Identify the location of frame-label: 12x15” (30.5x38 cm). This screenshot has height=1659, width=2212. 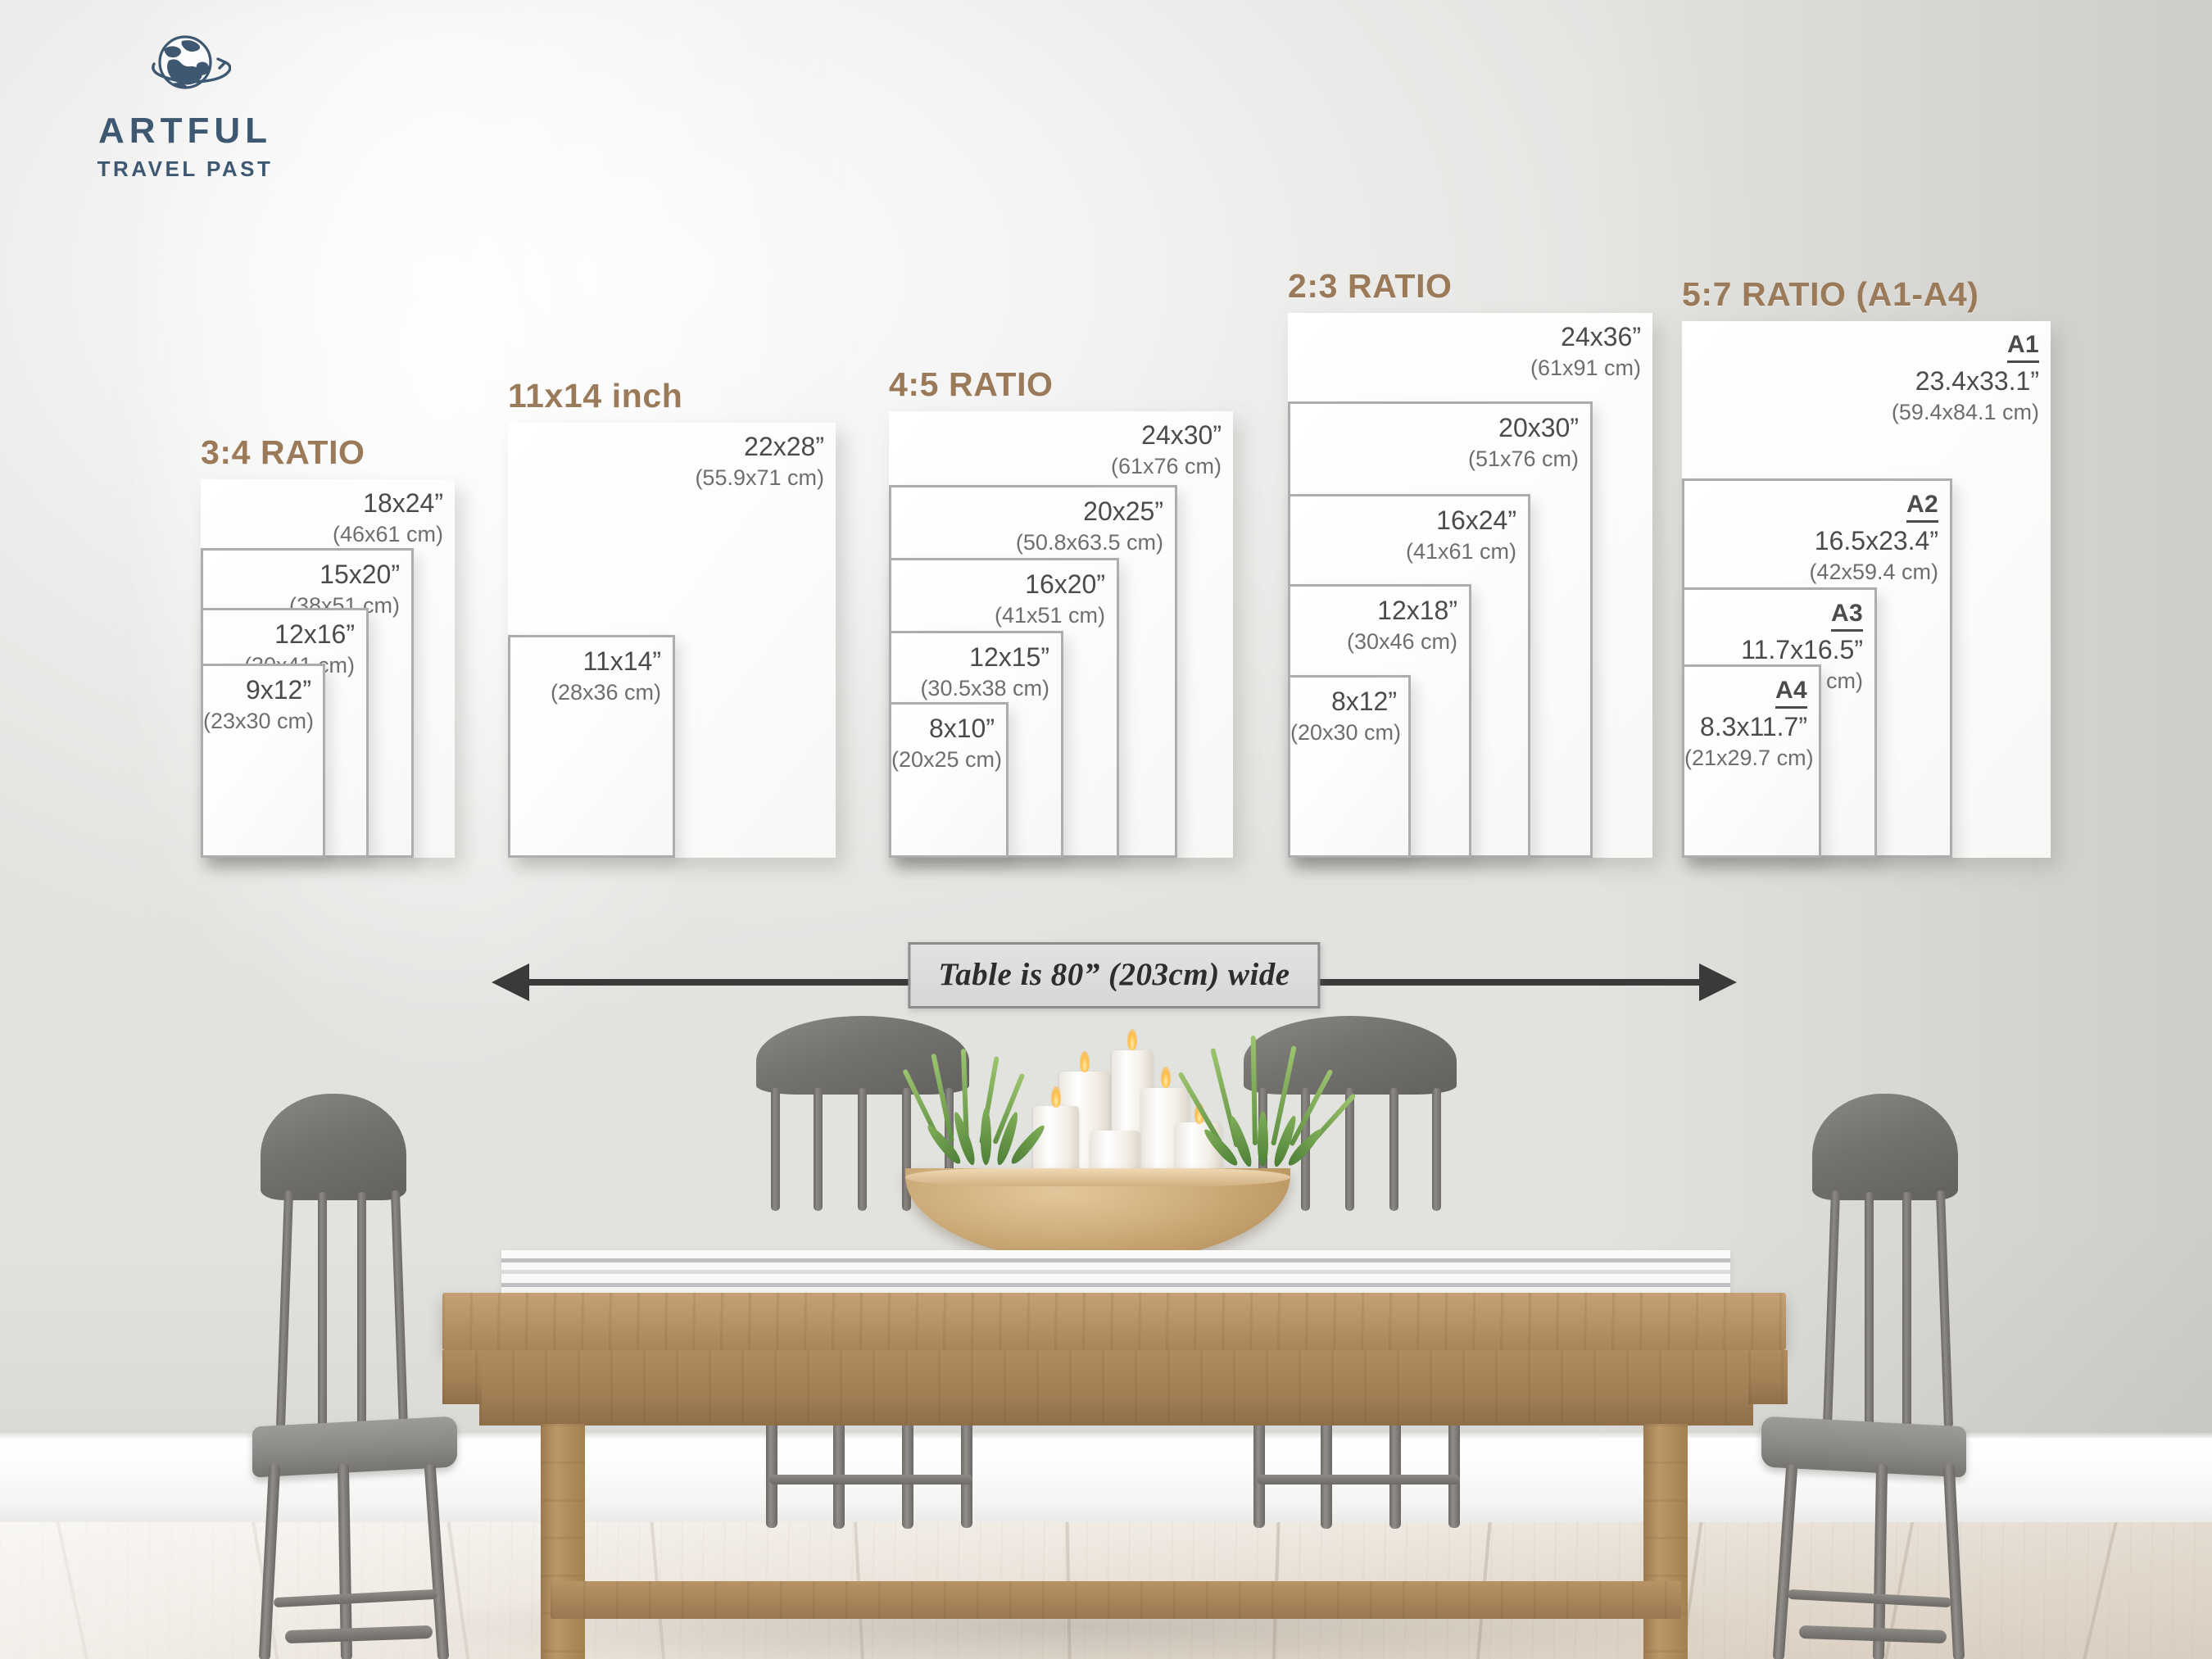
(970, 672).